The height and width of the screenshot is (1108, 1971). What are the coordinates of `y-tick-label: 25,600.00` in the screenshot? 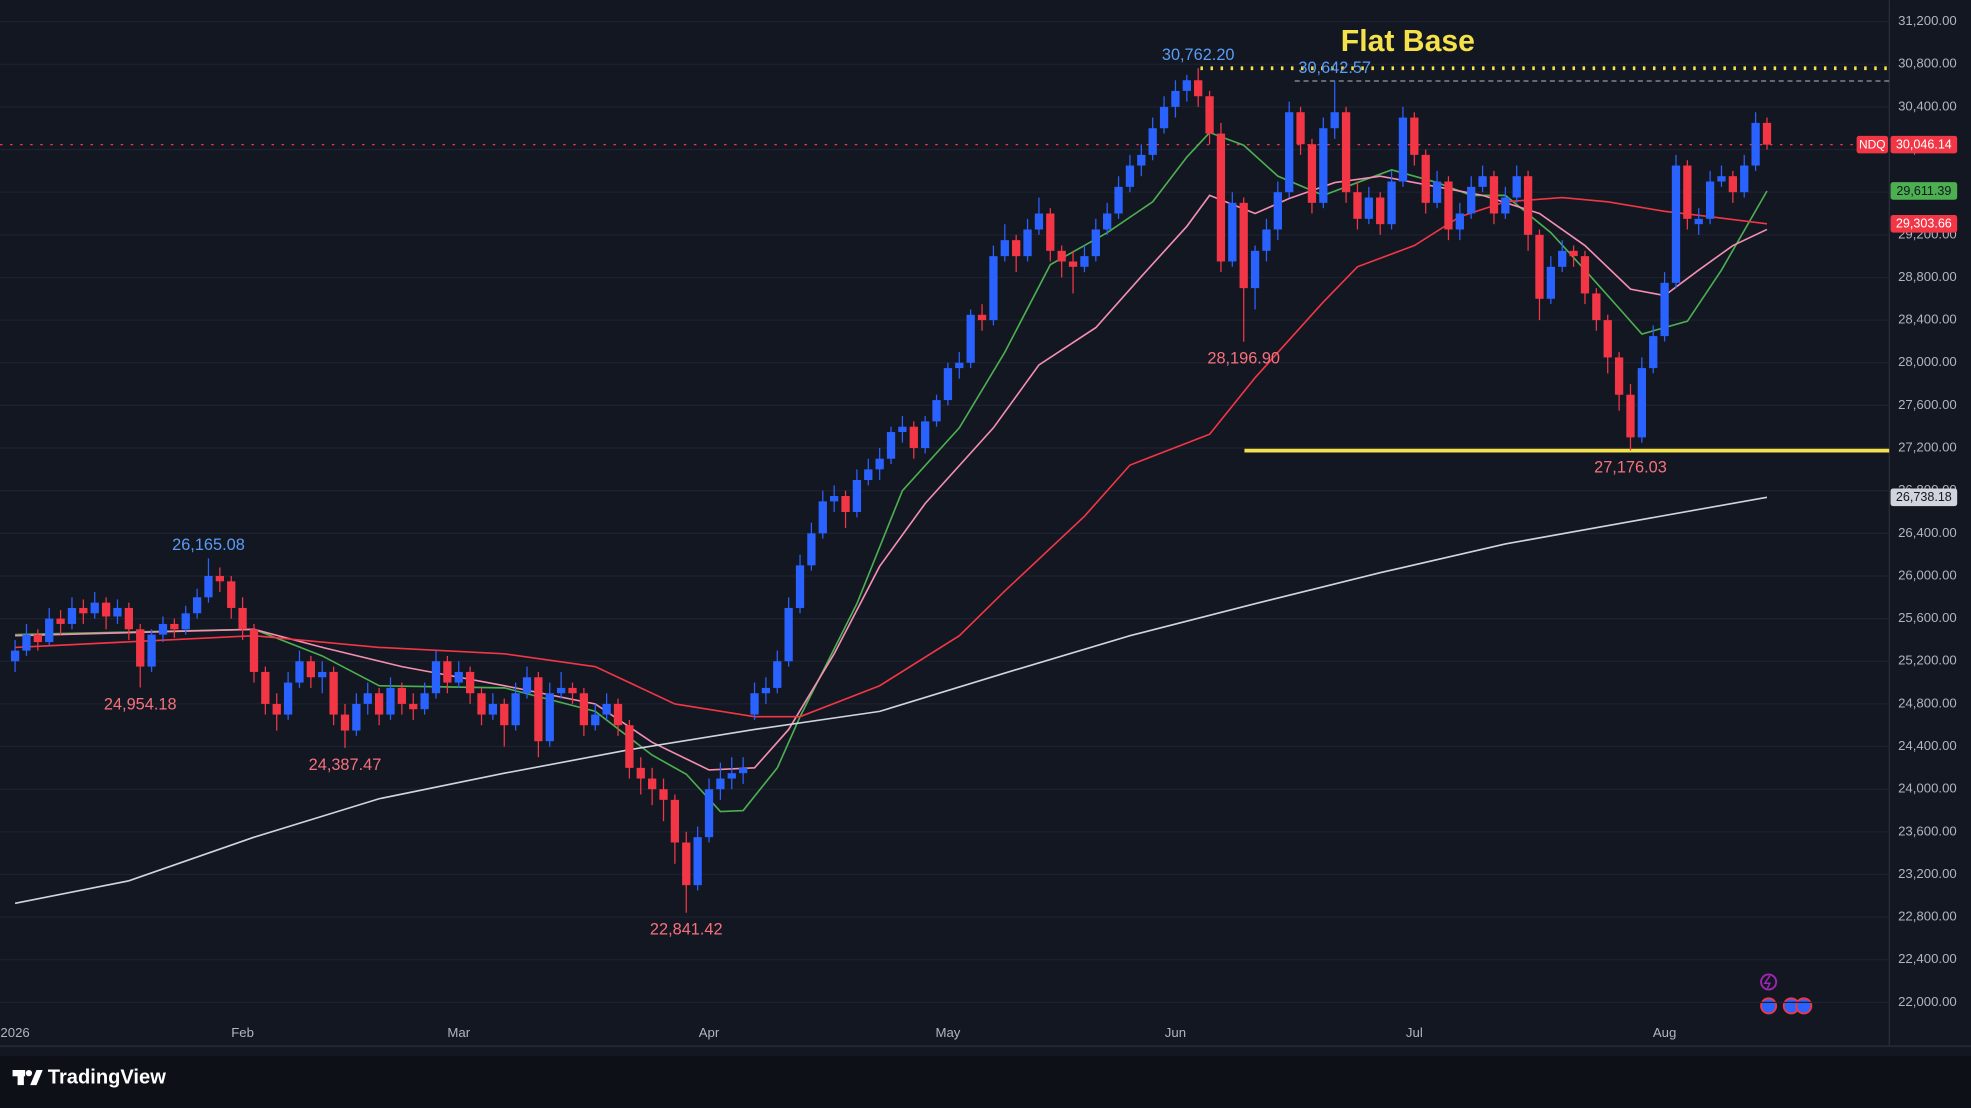 It's located at (1927, 617).